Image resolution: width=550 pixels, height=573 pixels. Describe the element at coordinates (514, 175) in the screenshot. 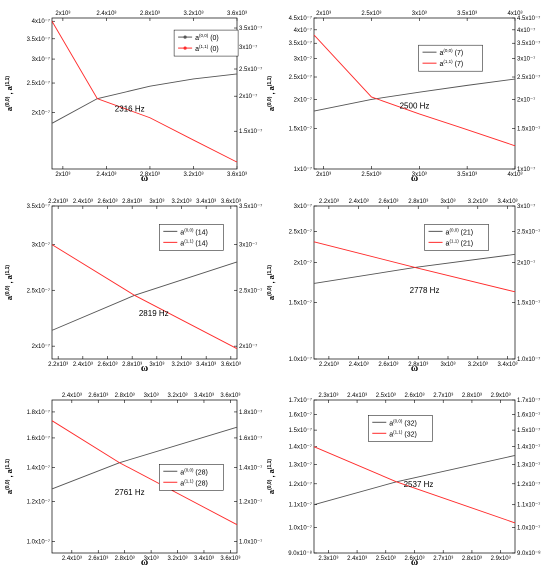

I see `x-tick-label: 4x10³` at that location.